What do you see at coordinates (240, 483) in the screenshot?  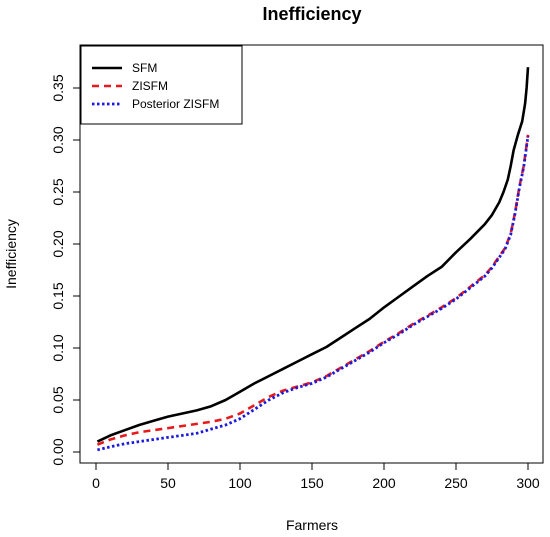 I see `x-tick-label: 100` at bounding box center [240, 483].